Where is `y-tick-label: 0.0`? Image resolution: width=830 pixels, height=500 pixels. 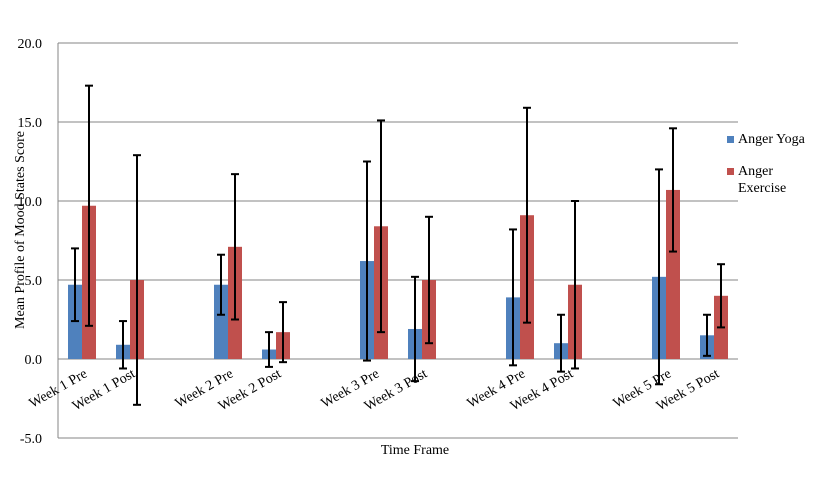 y-tick-label: 0.0 is located at coordinates (34, 360).